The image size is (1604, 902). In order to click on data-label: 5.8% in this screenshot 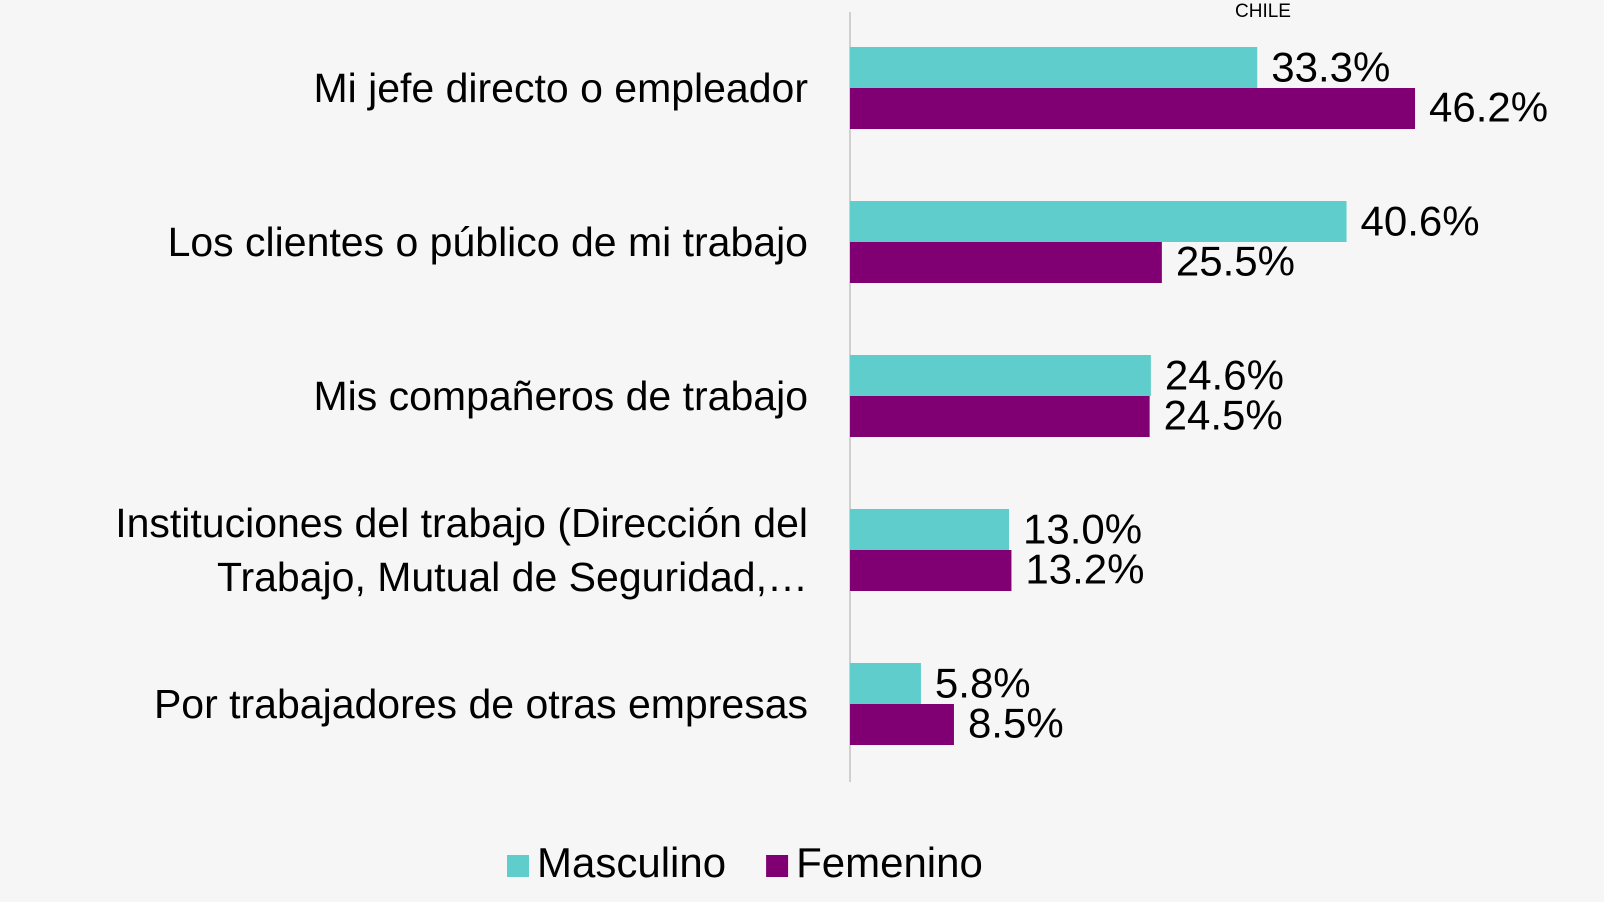, I will do `click(983, 683)`.